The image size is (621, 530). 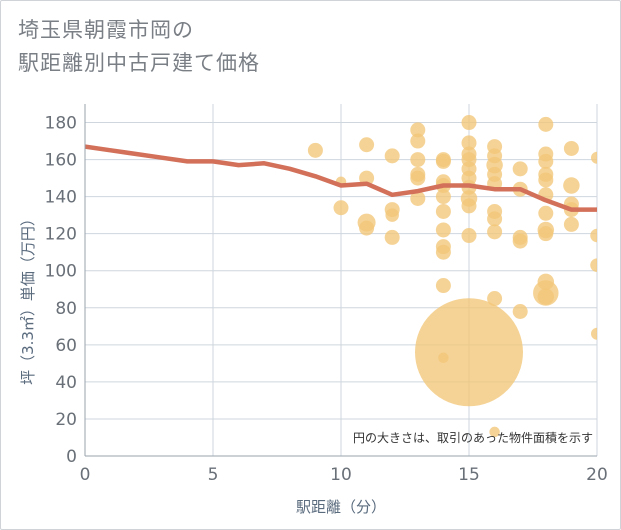 I want to click on y-axis-label: 坪（3.3㎡）単価（万円）, so click(x=28, y=298).